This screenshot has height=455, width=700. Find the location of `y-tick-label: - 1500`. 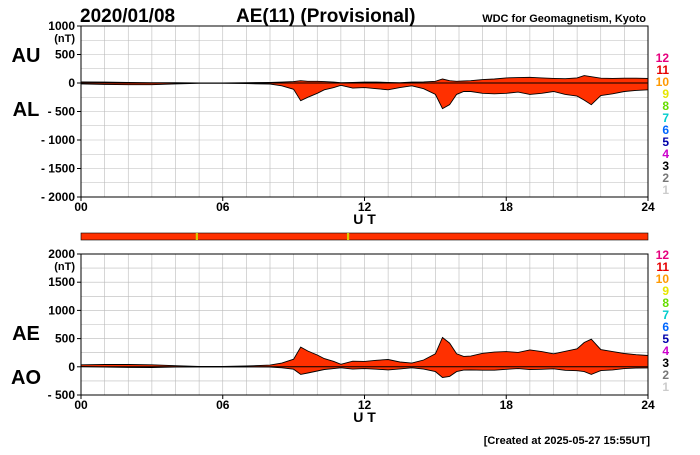

y-tick-label: - 1500 is located at coordinates (58, 169).